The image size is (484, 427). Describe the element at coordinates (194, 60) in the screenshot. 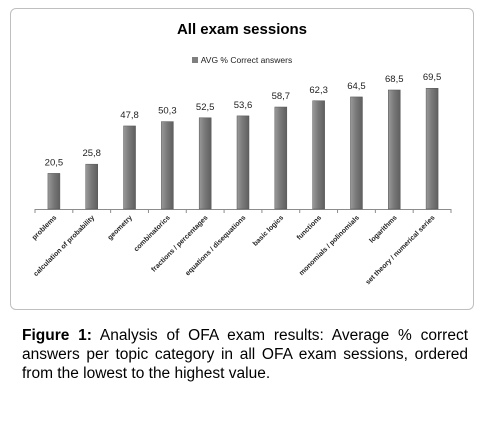

I see `legend-swatch` at that location.